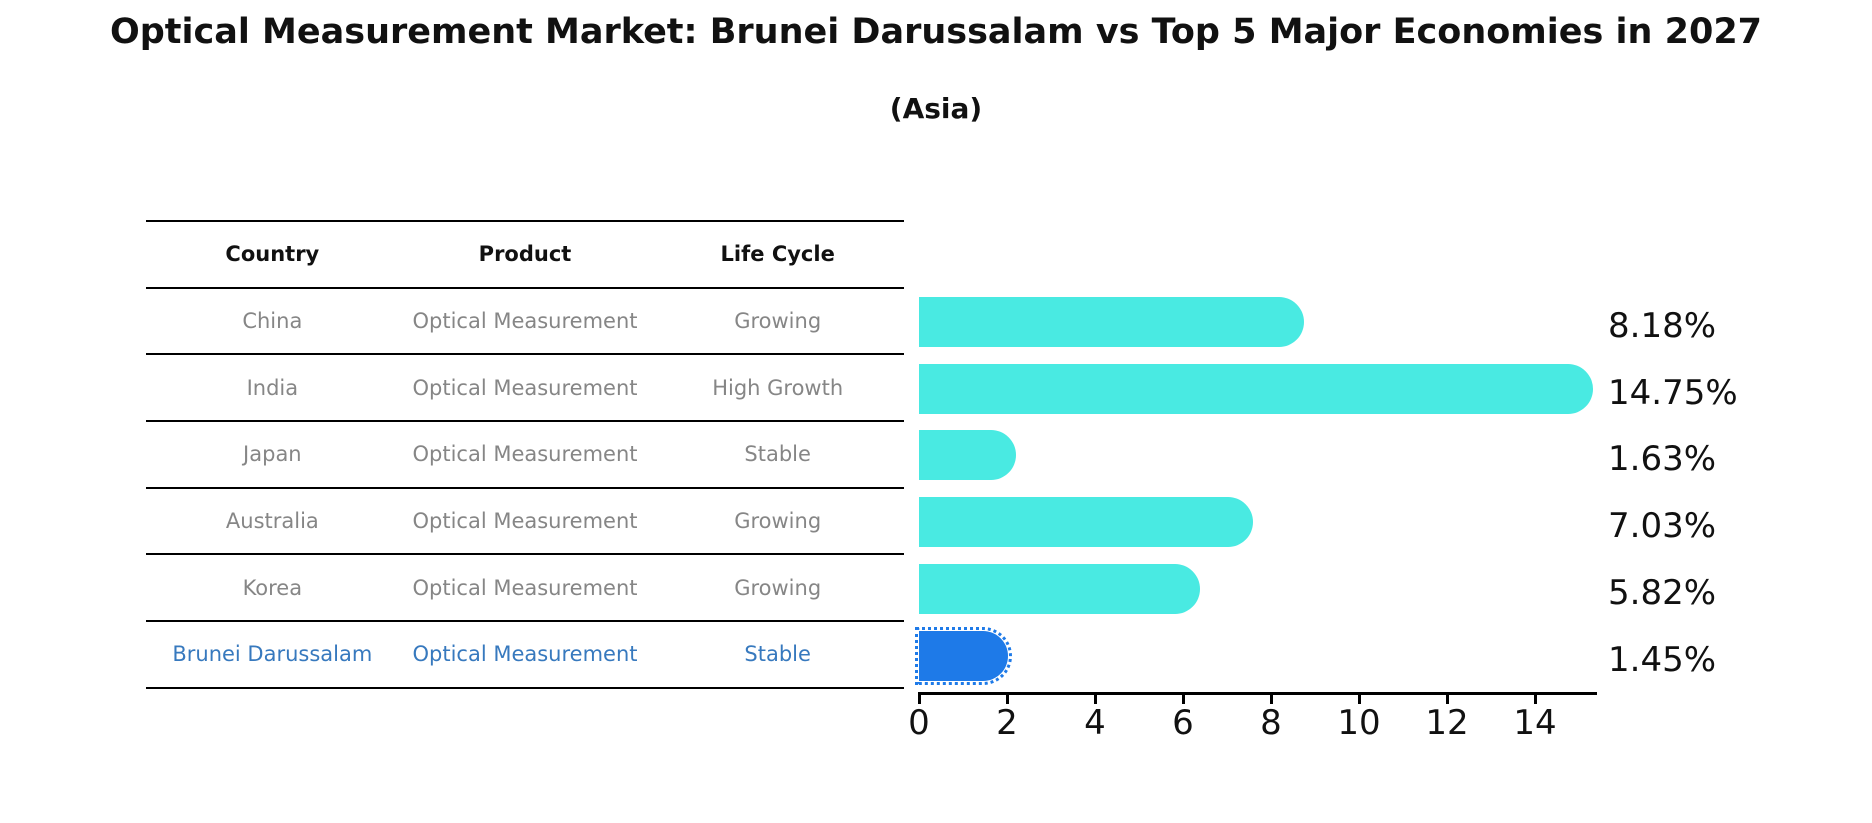  Describe the element at coordinates (1060, 588) in the screenshot. I see `bar-korea` at that location.